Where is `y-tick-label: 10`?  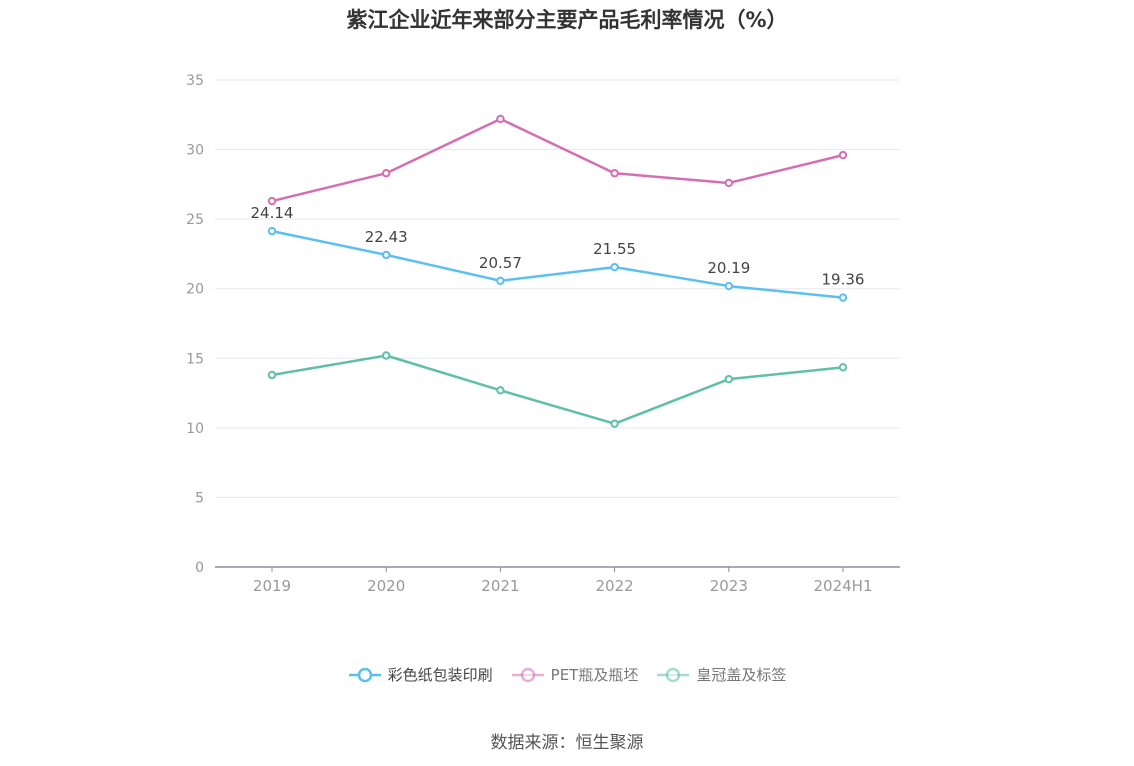
y-tick-label: 10 is located at coordinates (195, 429).